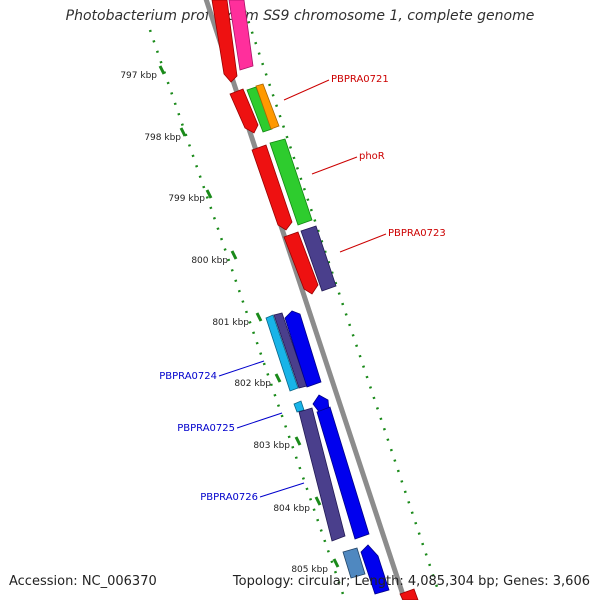 The height and width of the screenshot is (600, 600). Describe the element at coordinates (252, 384) in the screenshot. I see `ruler-label: 802 kbp` at that location.